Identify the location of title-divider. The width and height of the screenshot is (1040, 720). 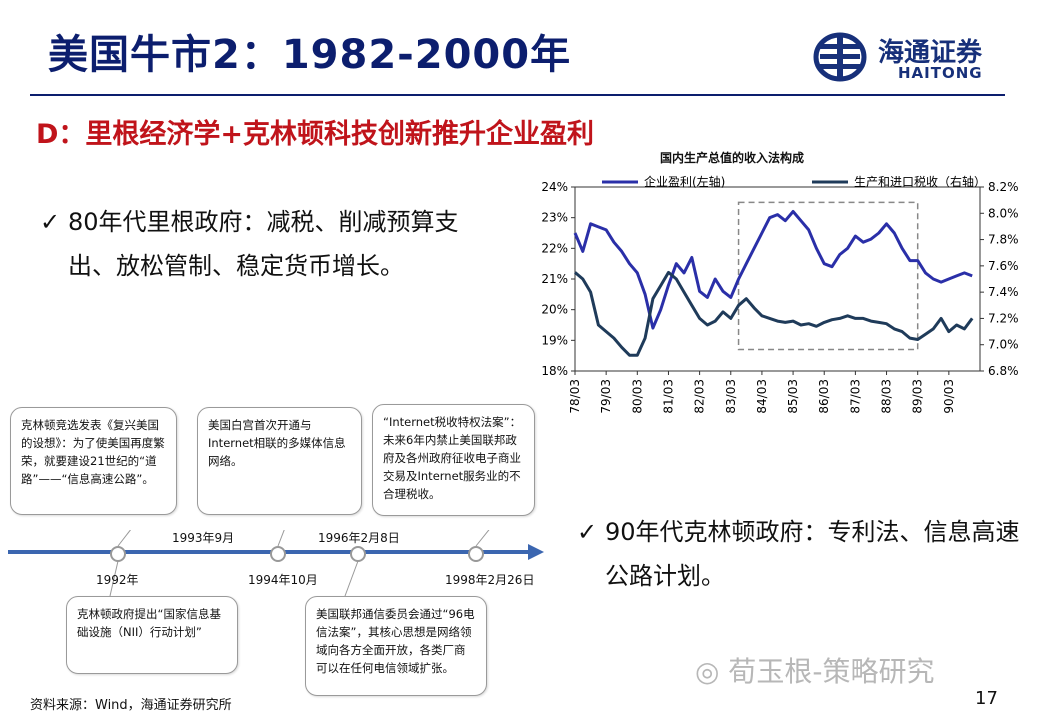
(517, 95).